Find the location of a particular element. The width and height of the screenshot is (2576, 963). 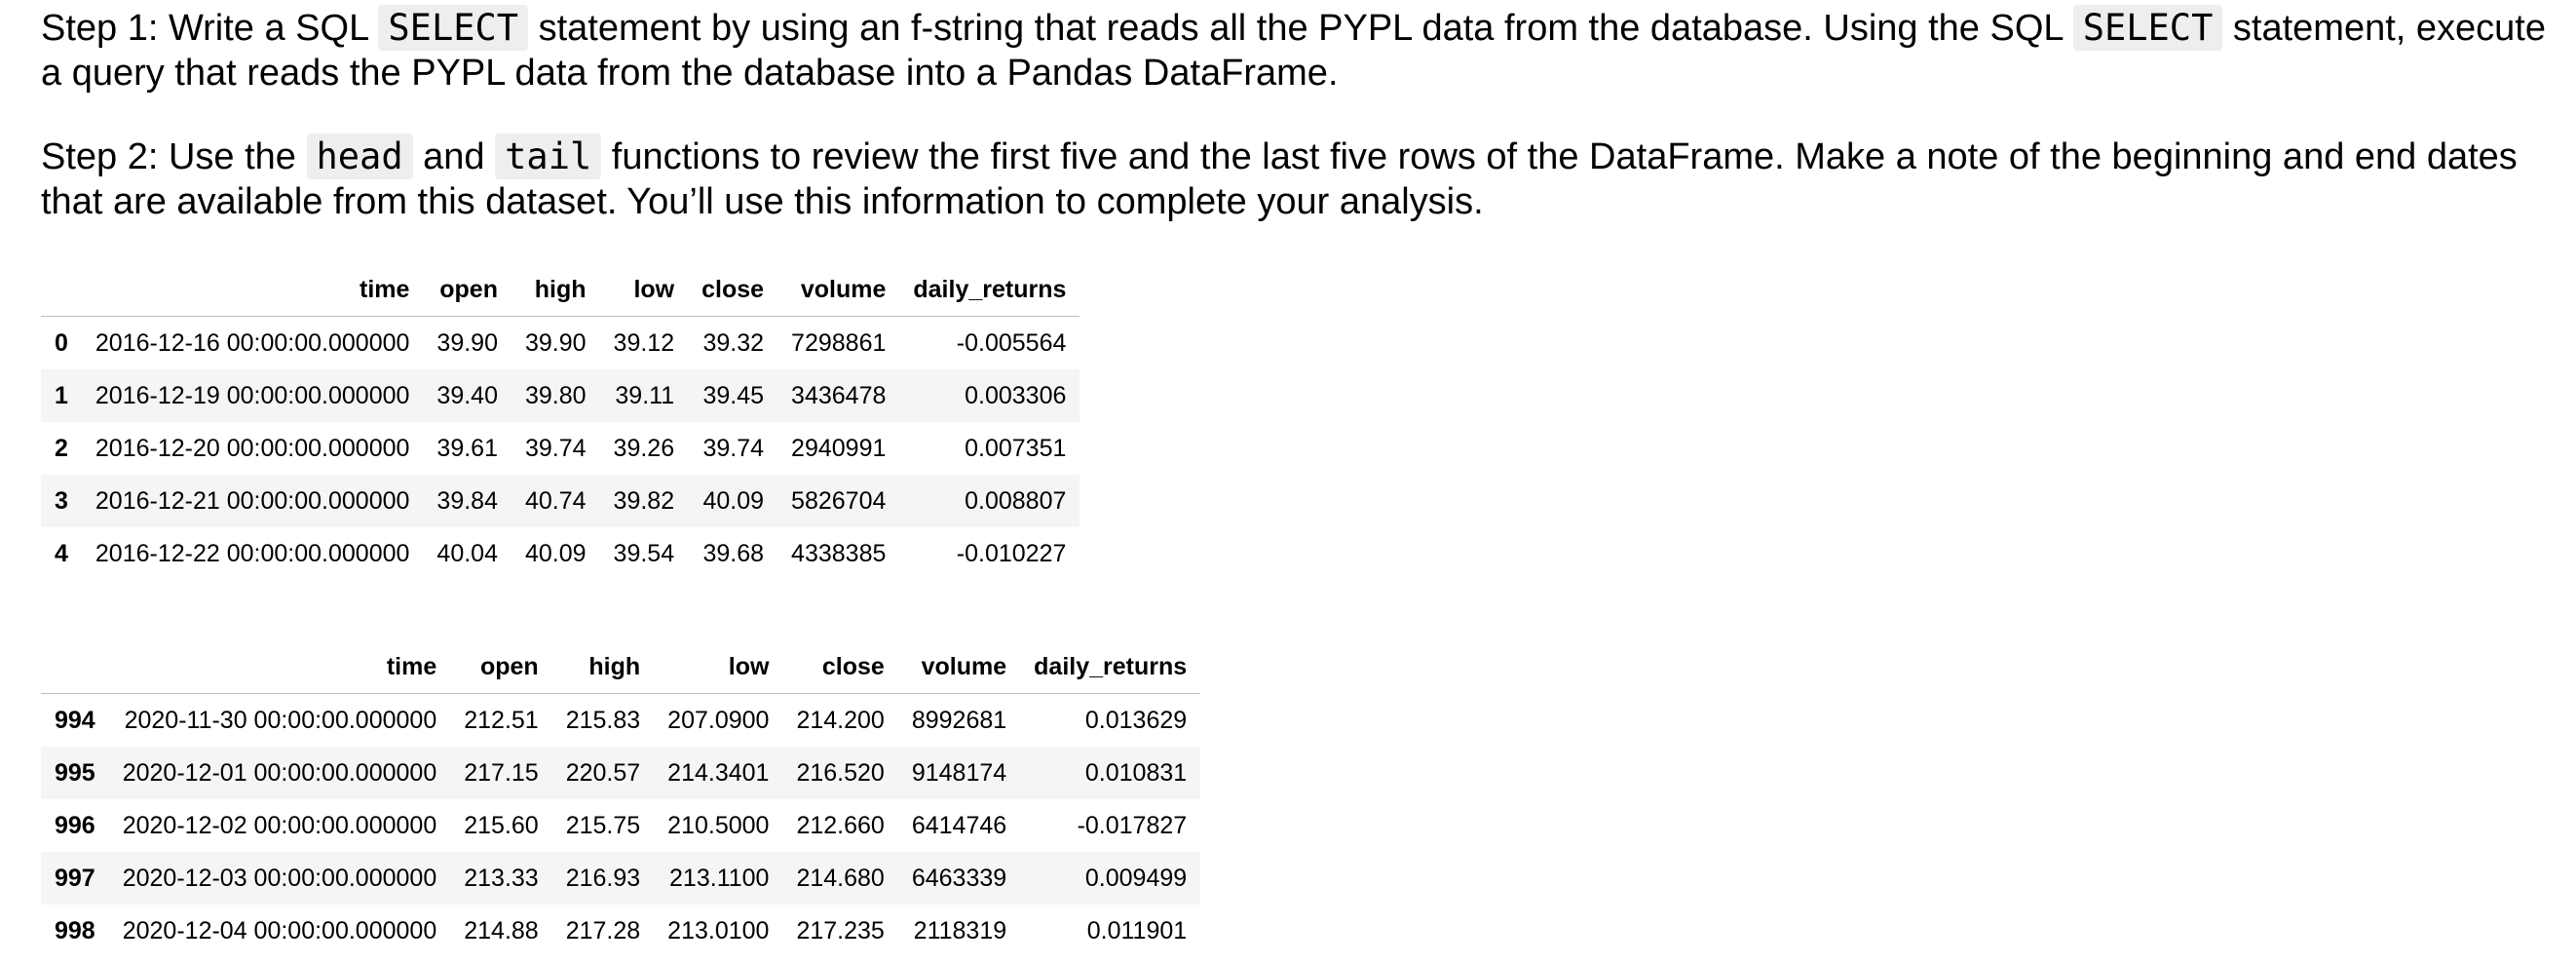

cell-time: 2020-12-03 00:00:00.000000 is located at coordinates (279, 878).